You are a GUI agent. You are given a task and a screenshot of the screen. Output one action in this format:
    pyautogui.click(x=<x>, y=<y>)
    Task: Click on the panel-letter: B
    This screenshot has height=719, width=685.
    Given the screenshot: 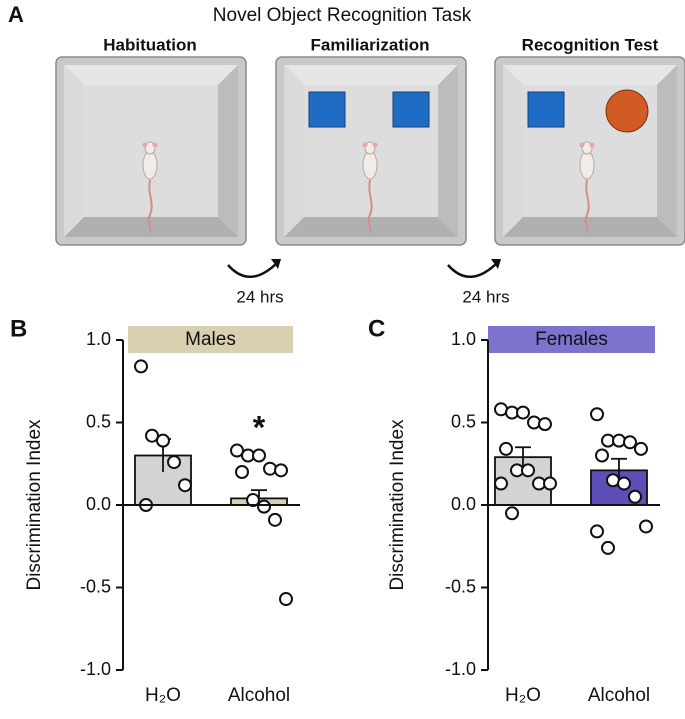 What is the action you would take?
    pyautogui.click(x=18, y=328)
    